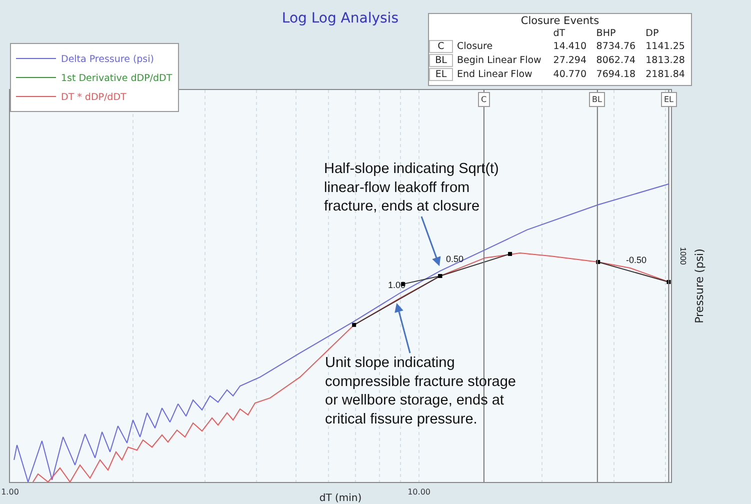 The width and height of the screenshot is (751, 504). What do you see at coordinates (606, 33) in the screenshot?
I see `text: BHP` at bounding box center [606, 33].